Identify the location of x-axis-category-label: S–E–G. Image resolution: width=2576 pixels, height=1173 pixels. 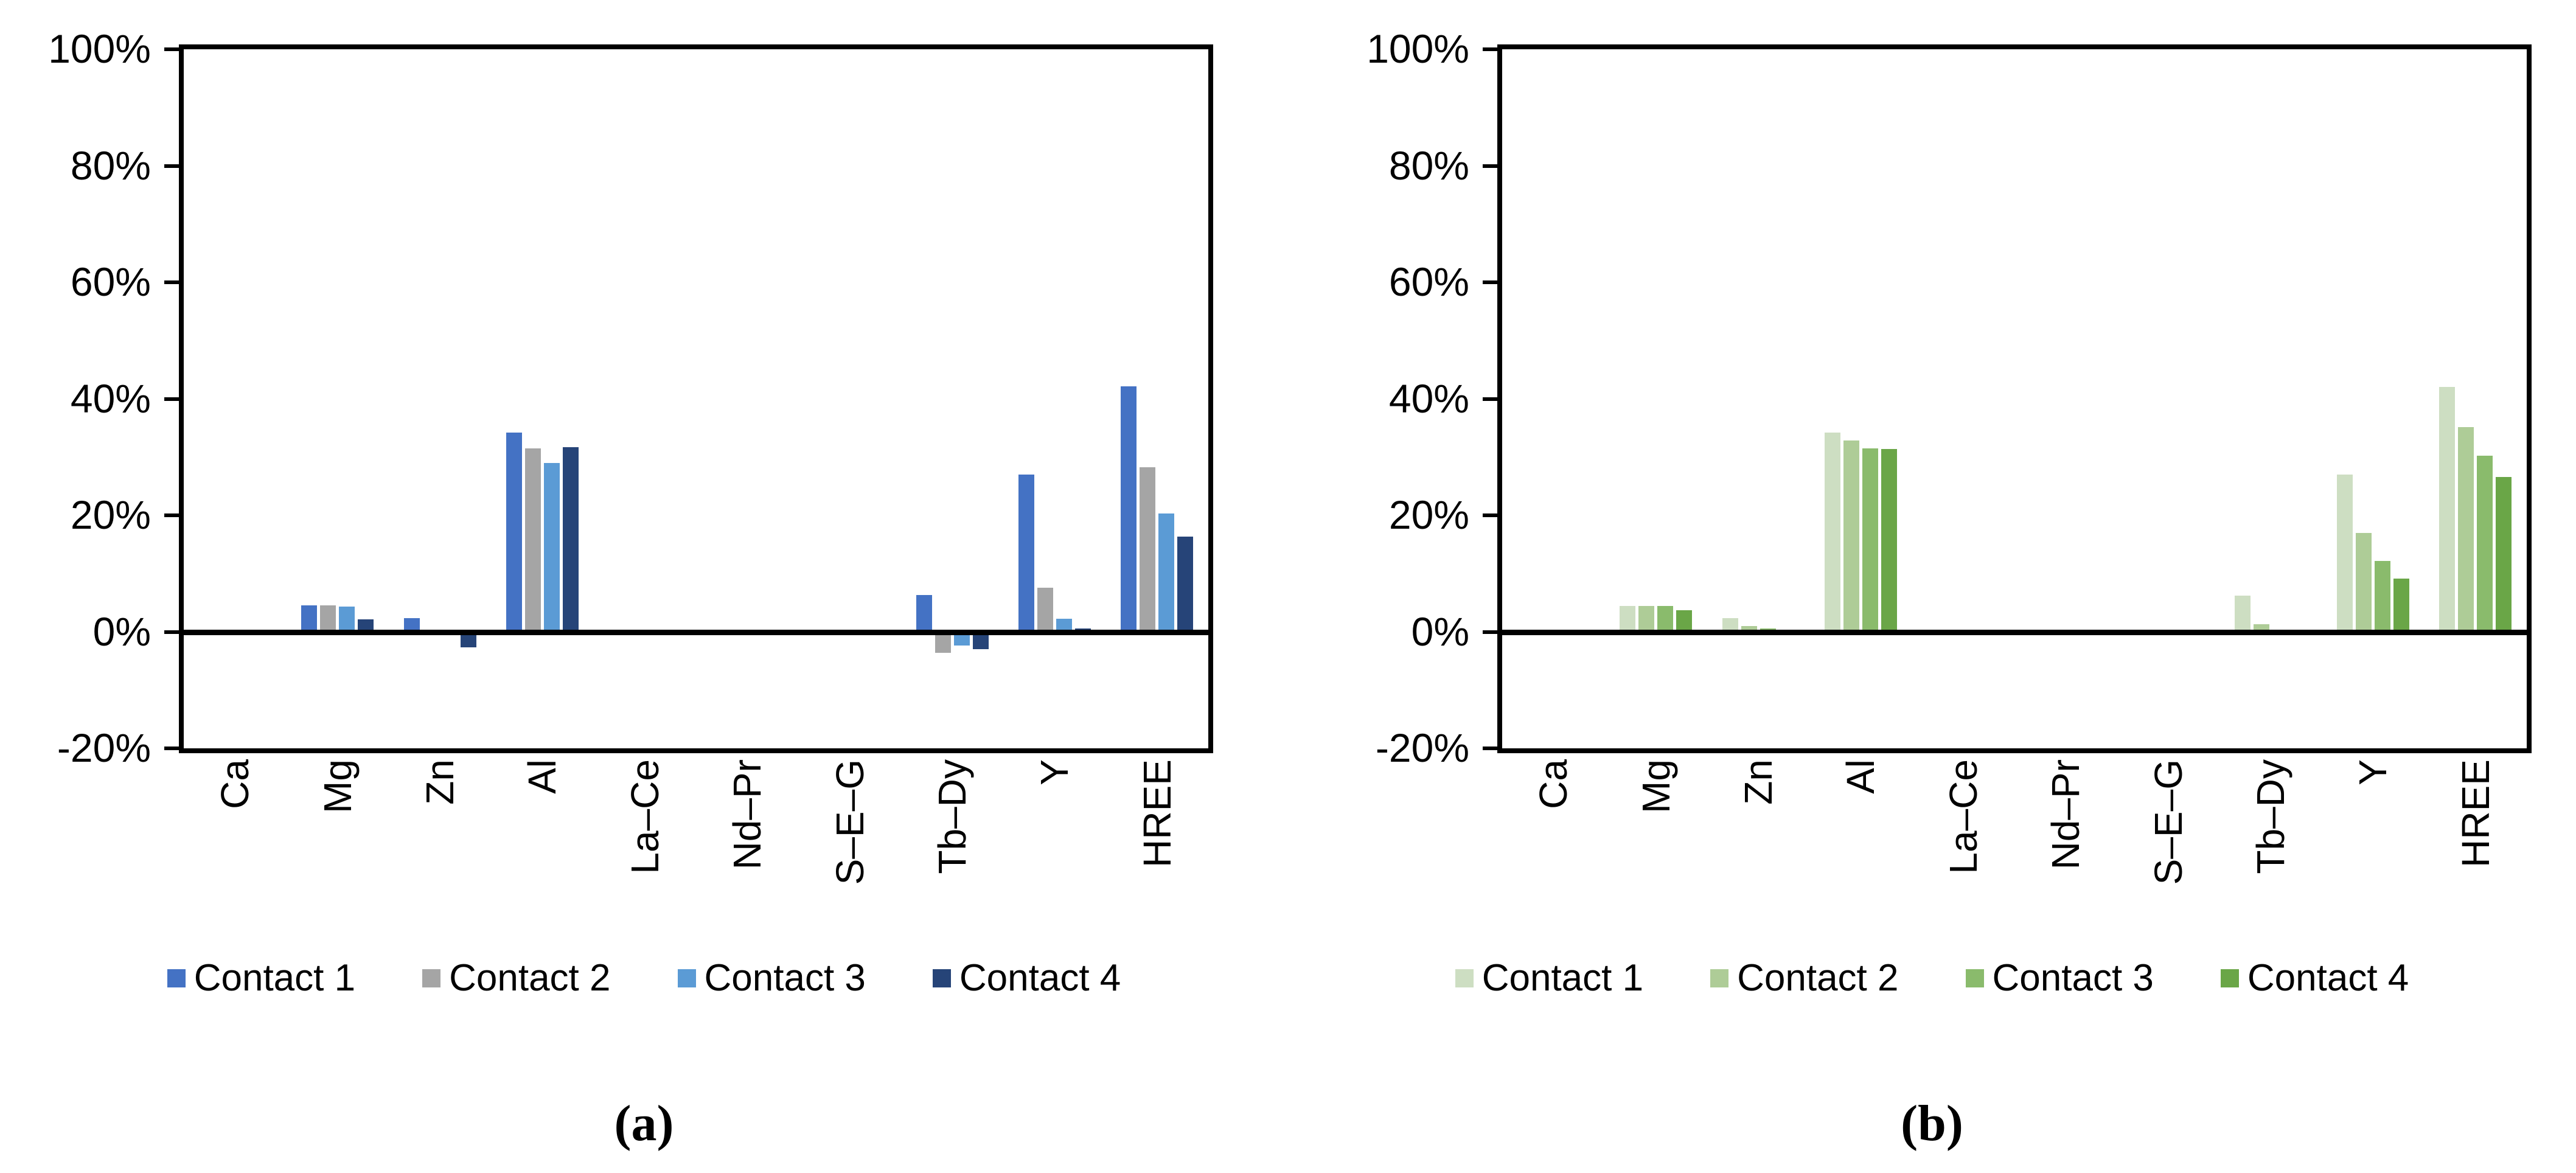
(2168, 822).